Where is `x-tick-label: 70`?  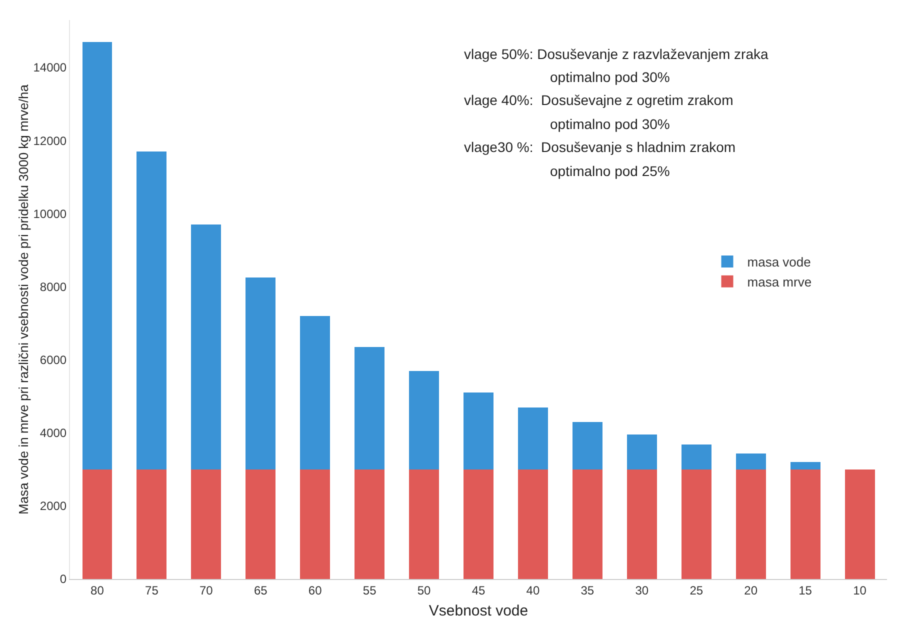
x-tick-label: 70 is located at coordinates (206, 590).